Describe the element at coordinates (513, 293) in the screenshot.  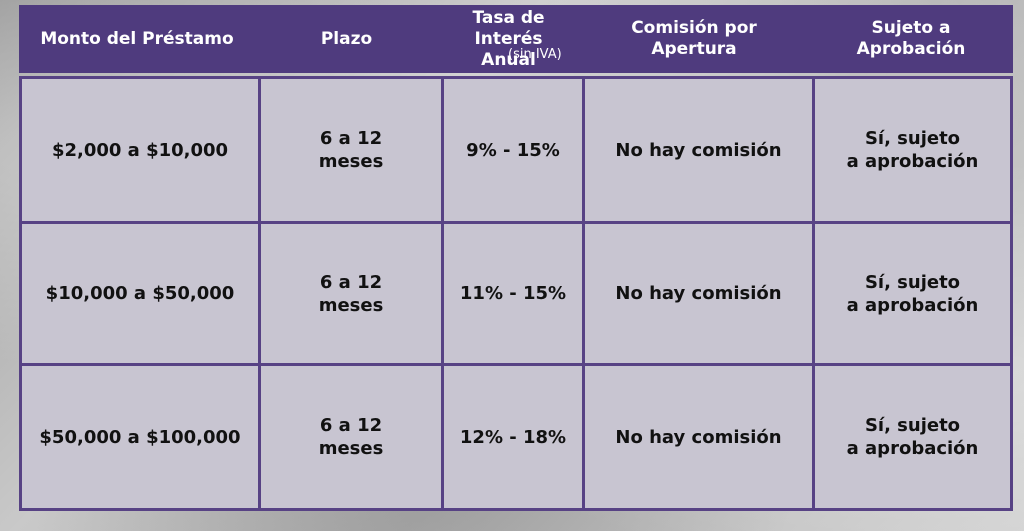
I see `cell-tasa: 11% - 15%` at that location.